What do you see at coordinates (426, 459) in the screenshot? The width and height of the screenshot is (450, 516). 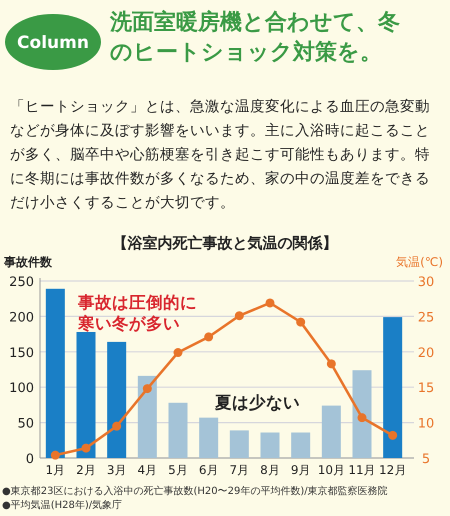 I see `y2-tick-label: 5` at bounding box center [426, 459].